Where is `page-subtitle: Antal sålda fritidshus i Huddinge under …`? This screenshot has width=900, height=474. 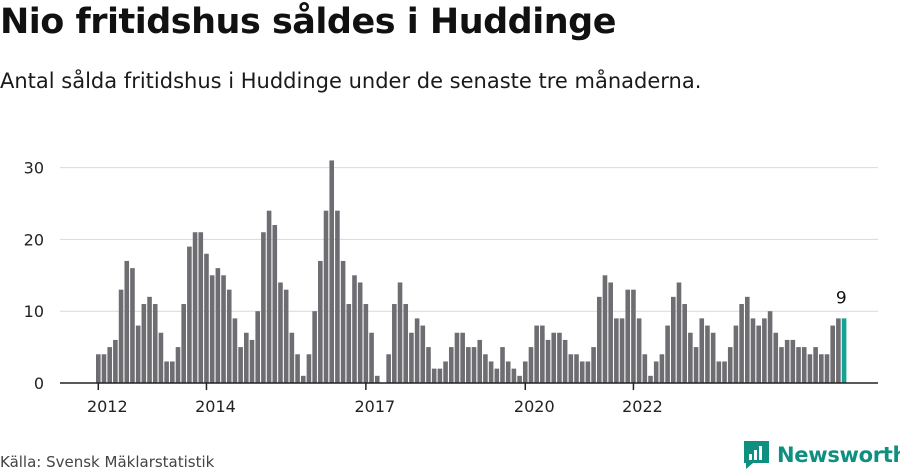
page-subtitle: Antal sålda fritidshus i Huddinge under … is located at coordinates (351, 81).